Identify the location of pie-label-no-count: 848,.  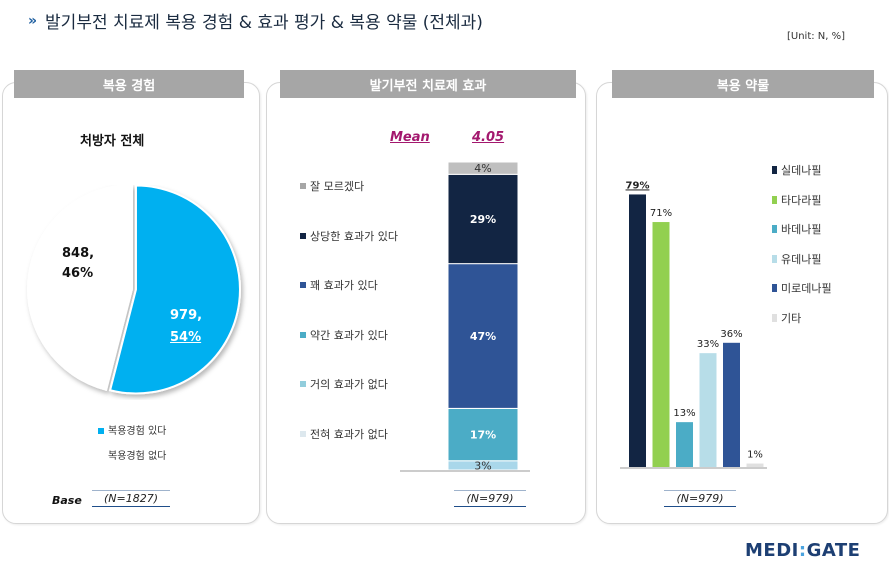
(78, 253).